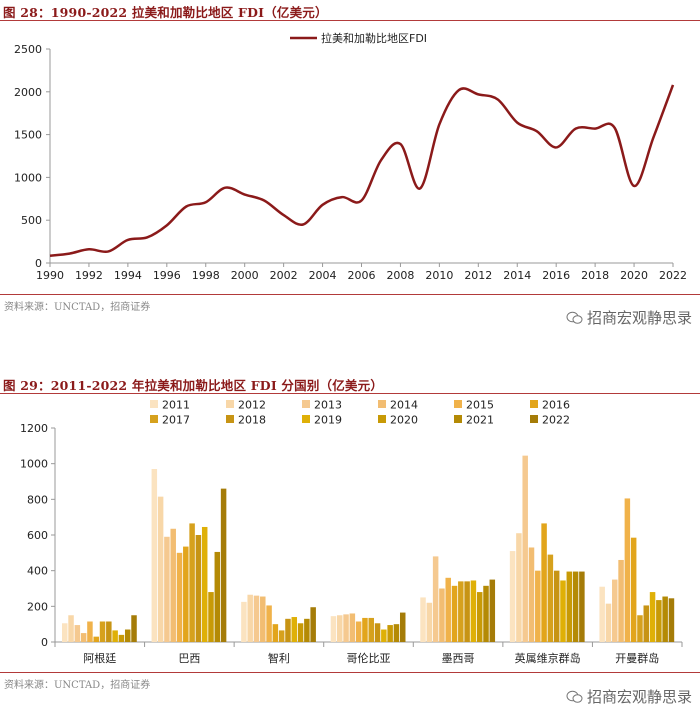  What do you see at coordinates (404, 420) in the screenshot?
I see `legend-label: 2020` at bounding box center [404, 420].